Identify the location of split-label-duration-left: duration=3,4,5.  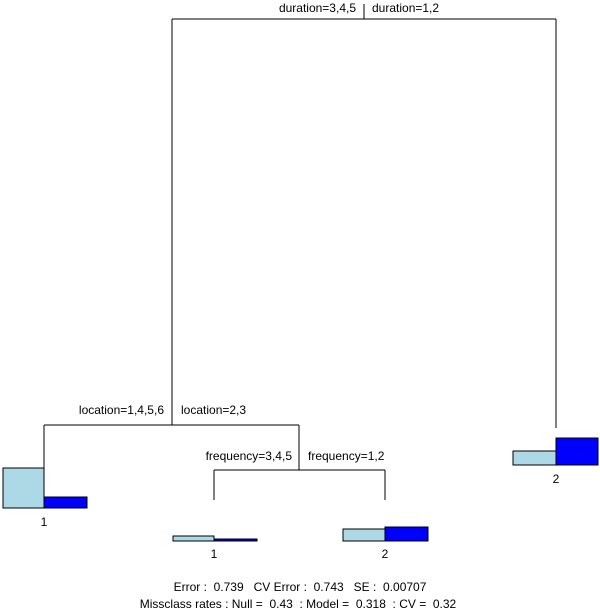
(317, 8).